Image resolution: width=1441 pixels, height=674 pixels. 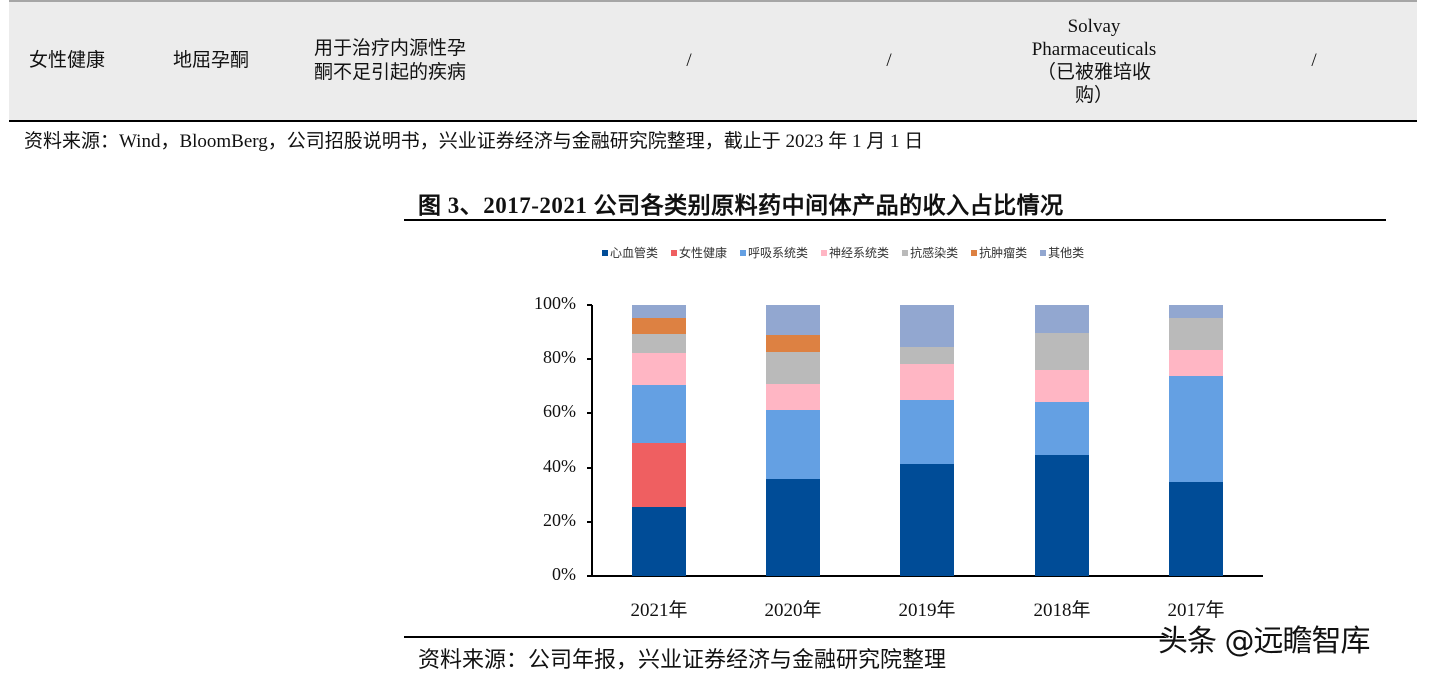 I want to click on legend-item: 心血管类, so click(x=630, y=252).